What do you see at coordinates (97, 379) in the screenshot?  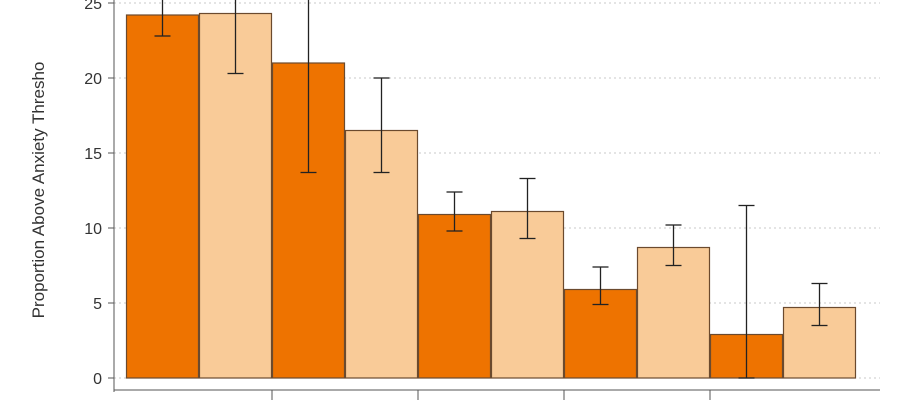 I see `y-tick-label: 0` at bounding box center [97, 379].